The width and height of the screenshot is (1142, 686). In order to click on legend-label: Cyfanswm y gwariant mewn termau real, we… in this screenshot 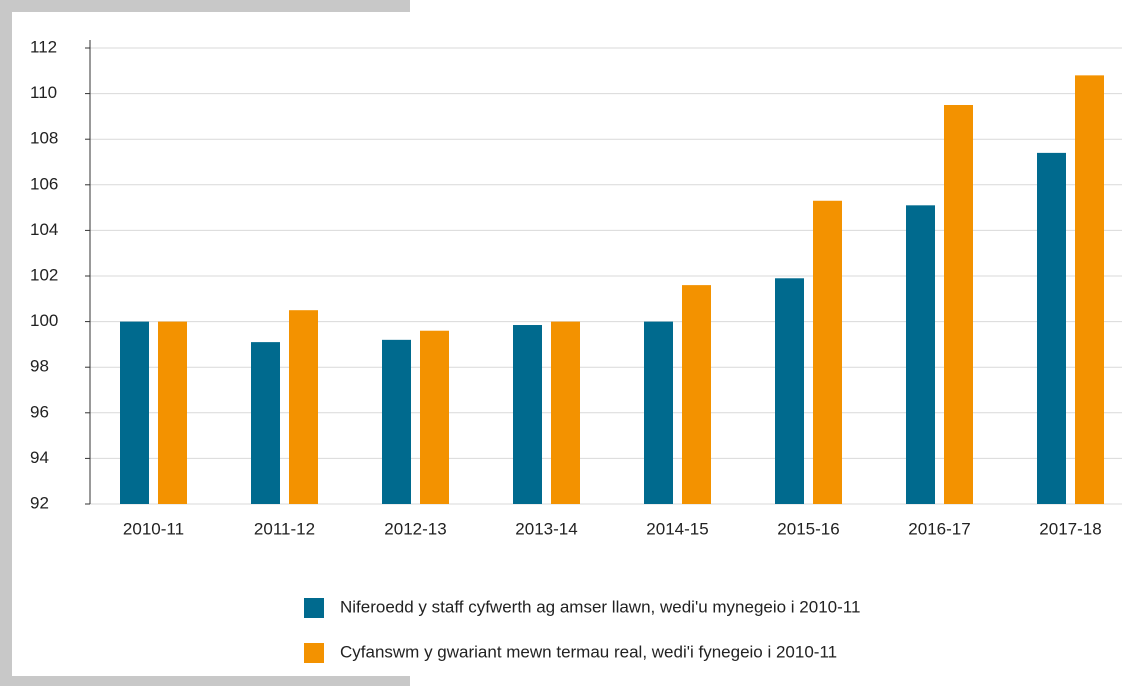, I will do `click(588, 651)`.